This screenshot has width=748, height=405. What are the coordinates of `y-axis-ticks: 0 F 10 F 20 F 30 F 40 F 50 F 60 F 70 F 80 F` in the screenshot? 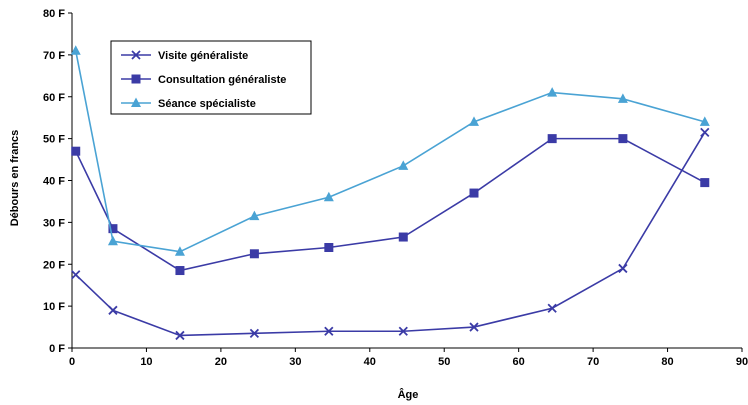 It's located at (57, 181).